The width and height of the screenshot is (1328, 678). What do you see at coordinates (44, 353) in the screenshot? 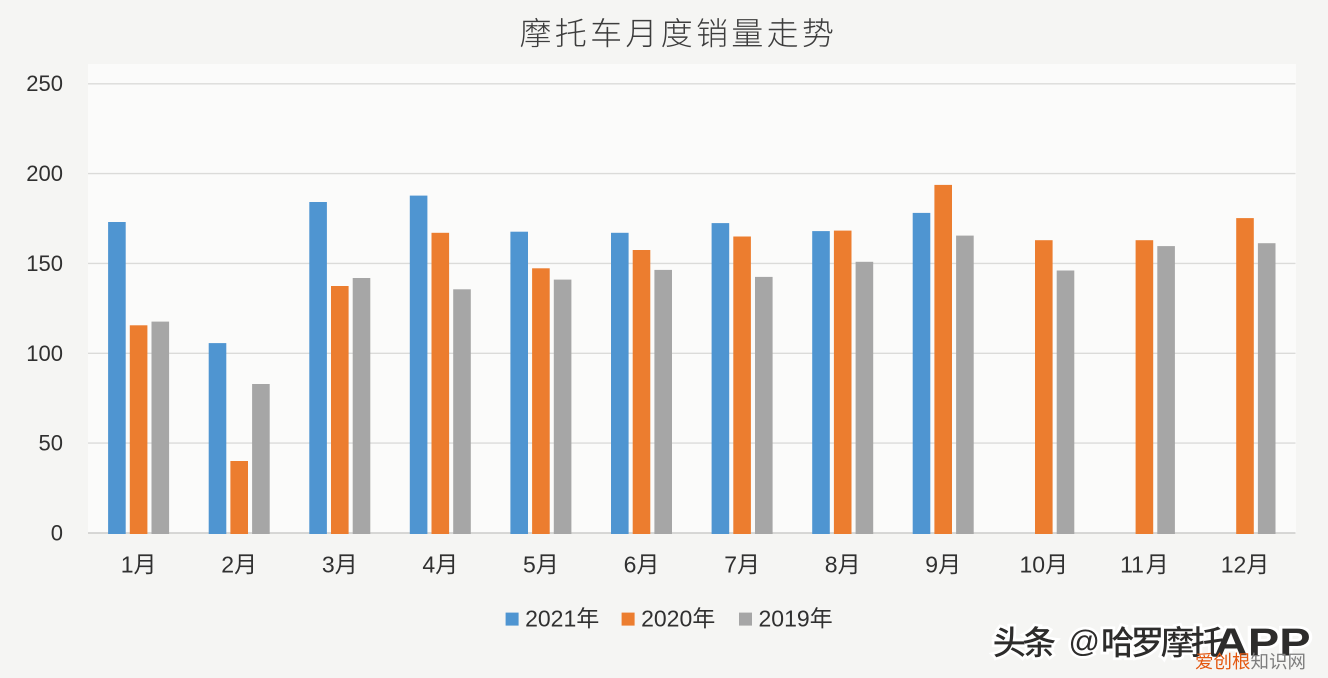
I see `svg-text: 100` at bounding box center [44, 353].